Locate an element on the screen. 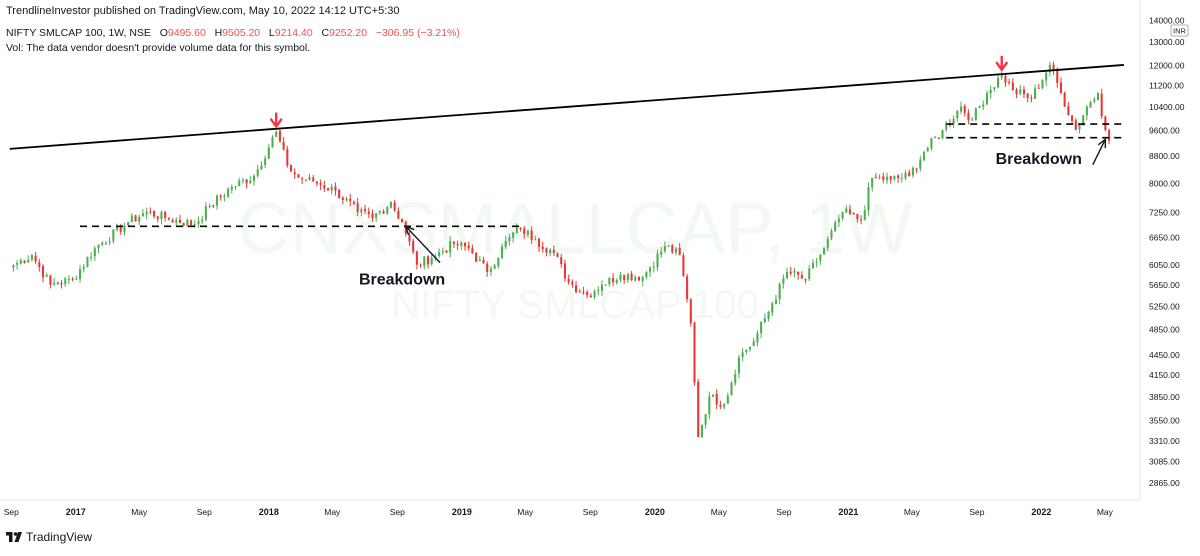 This screenshot has height=556, width=1200. breakdown-arrow-head is located at coordinates (1102, 143).